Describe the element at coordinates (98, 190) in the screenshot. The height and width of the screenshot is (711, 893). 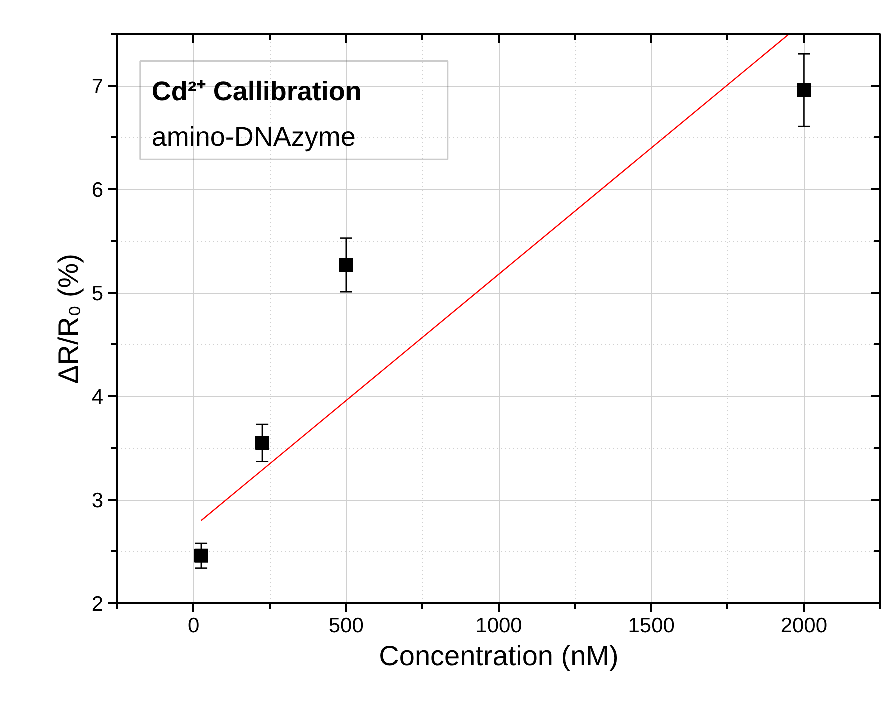
I see `y-tick-label: 6` at that location.